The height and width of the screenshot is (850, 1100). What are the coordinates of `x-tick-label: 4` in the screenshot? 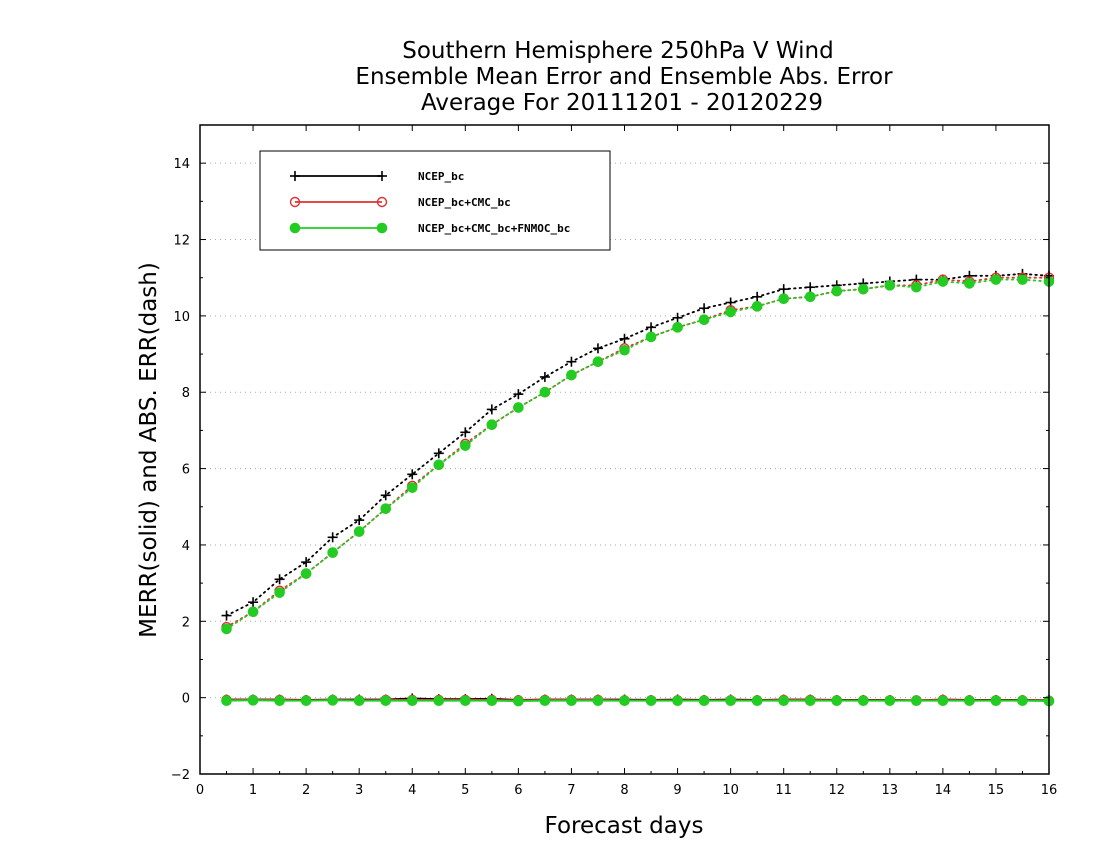 It's located at (412, 790).